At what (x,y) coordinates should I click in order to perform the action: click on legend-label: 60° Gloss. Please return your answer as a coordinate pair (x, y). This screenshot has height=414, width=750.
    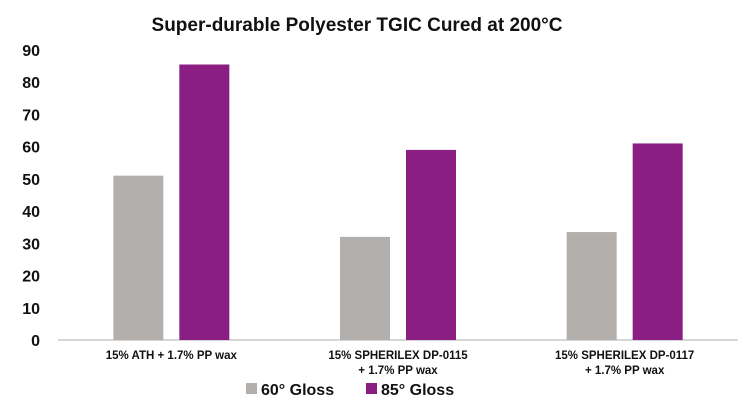
    Looking at the image, I should click on (297, 390).